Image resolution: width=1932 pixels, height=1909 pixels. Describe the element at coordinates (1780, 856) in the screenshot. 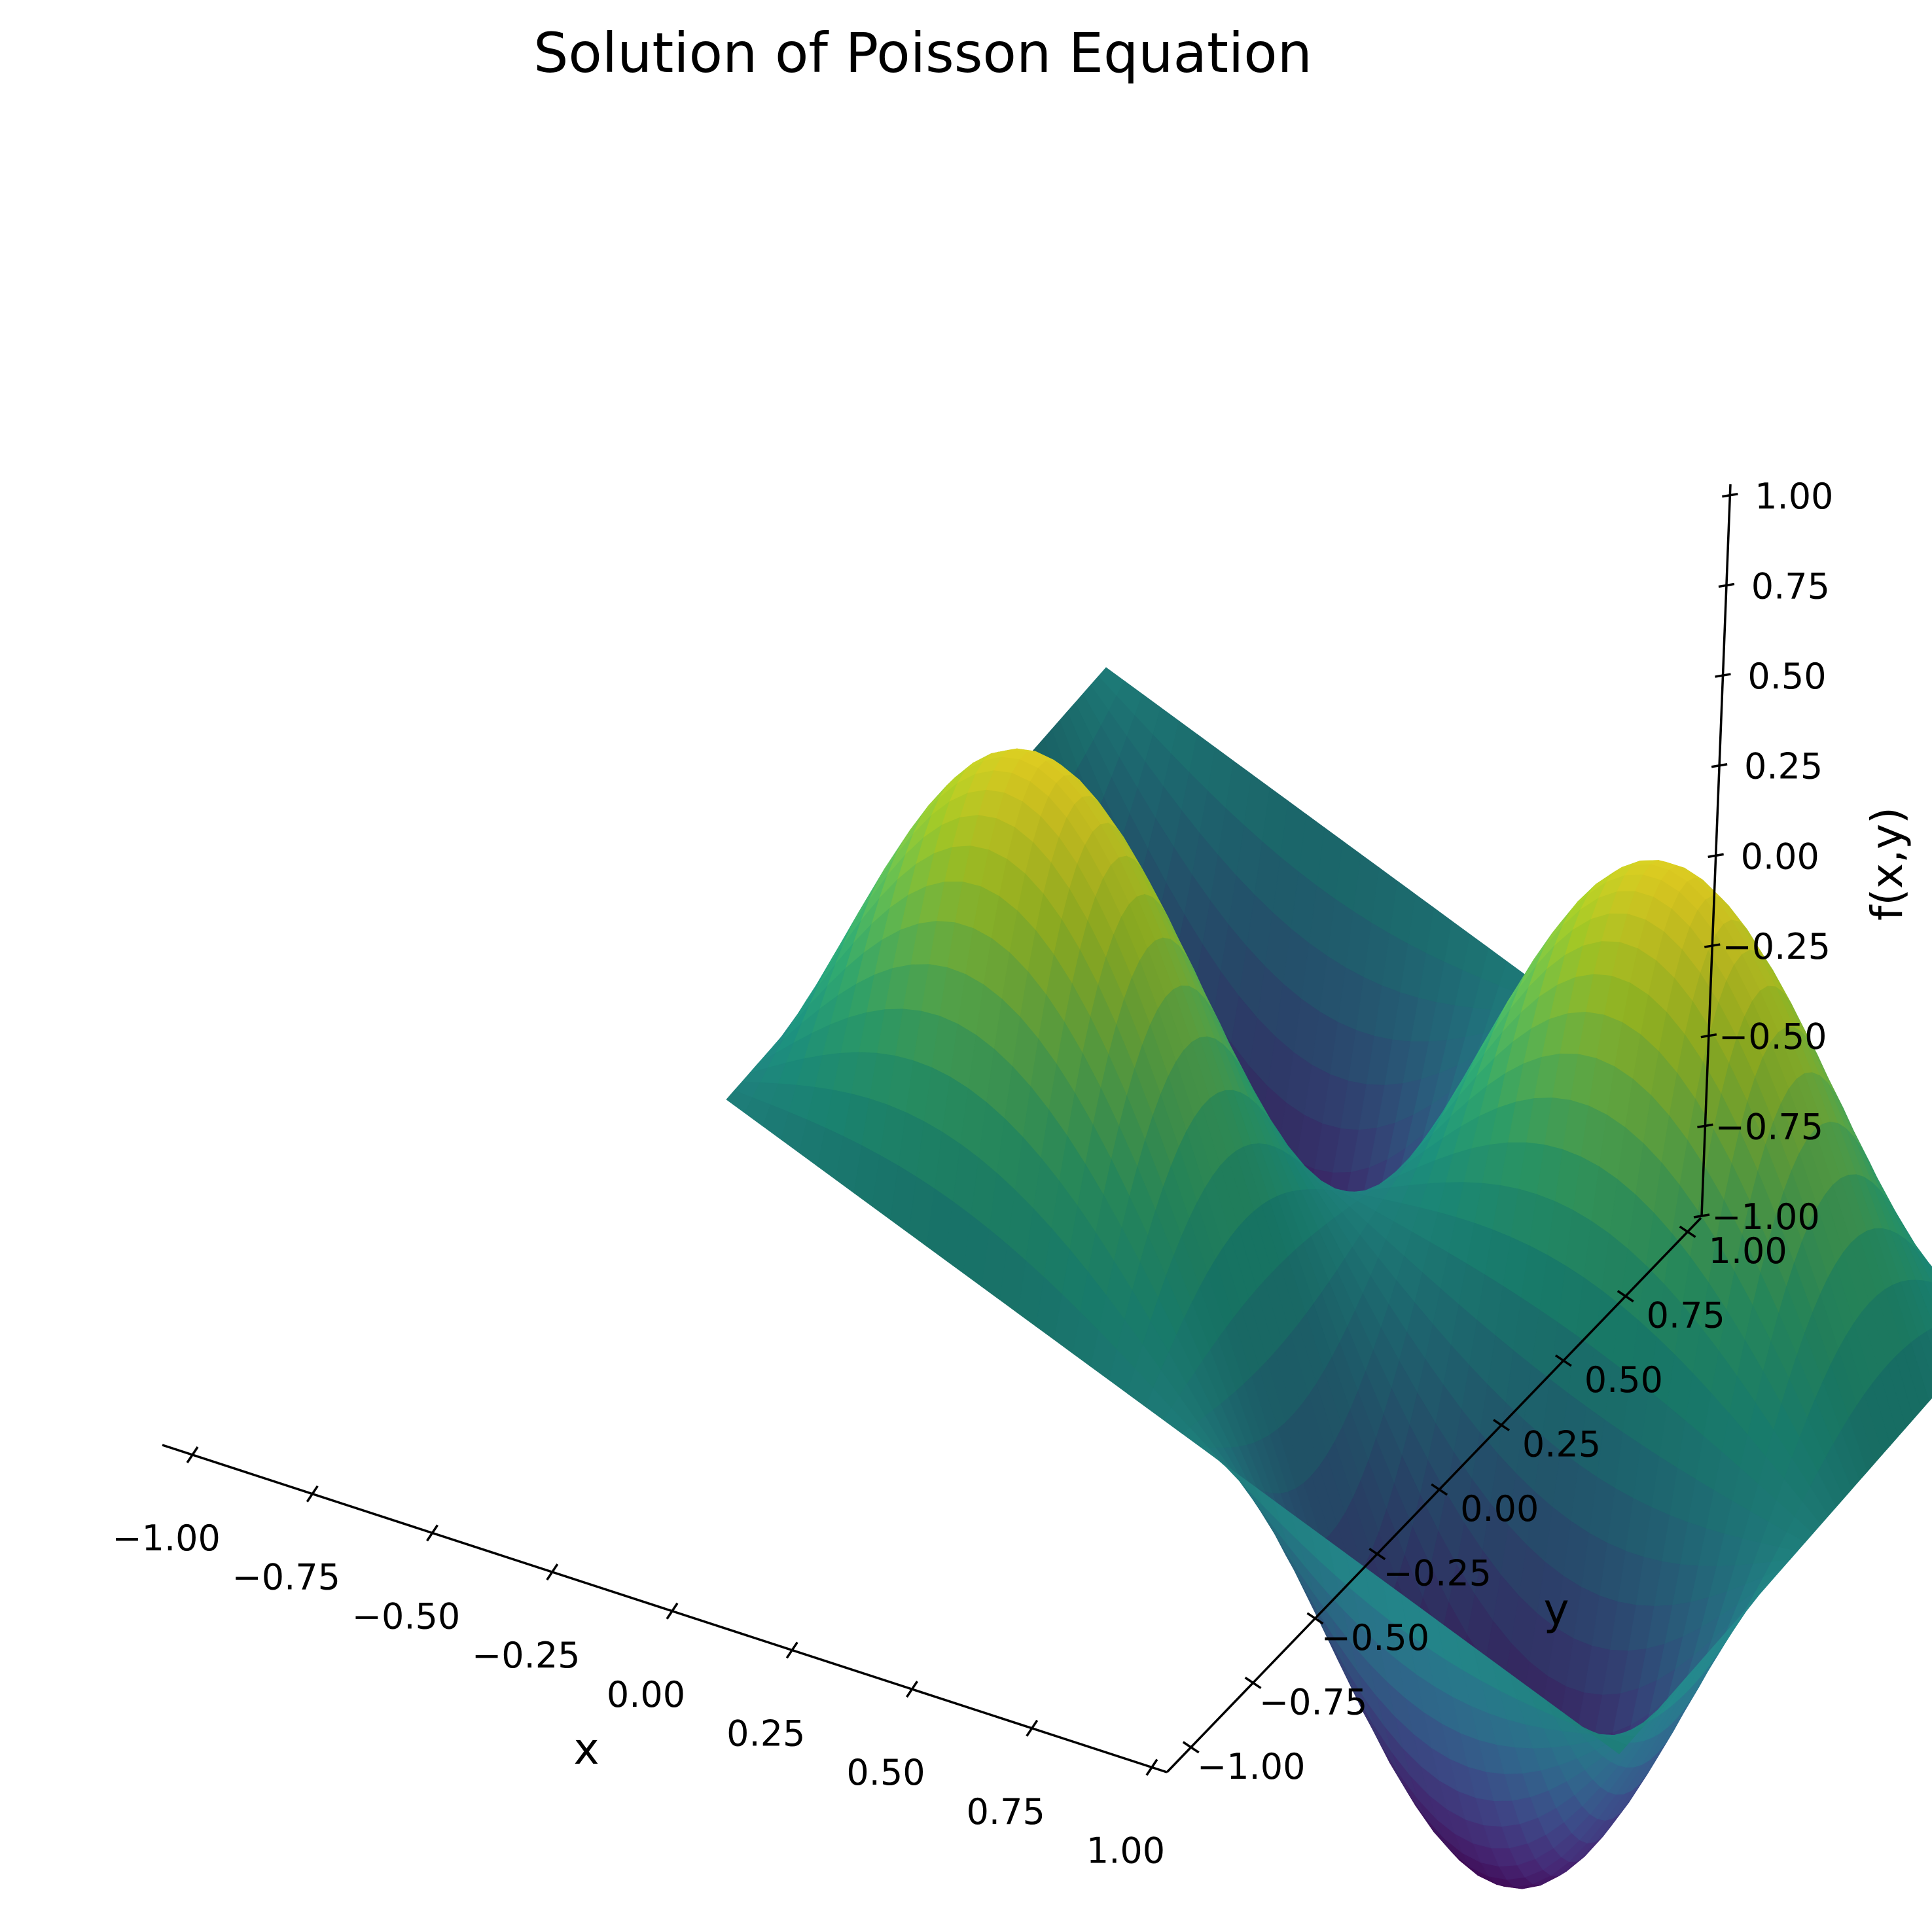

I see `z-axis-tick-label: 0.00` at that location.